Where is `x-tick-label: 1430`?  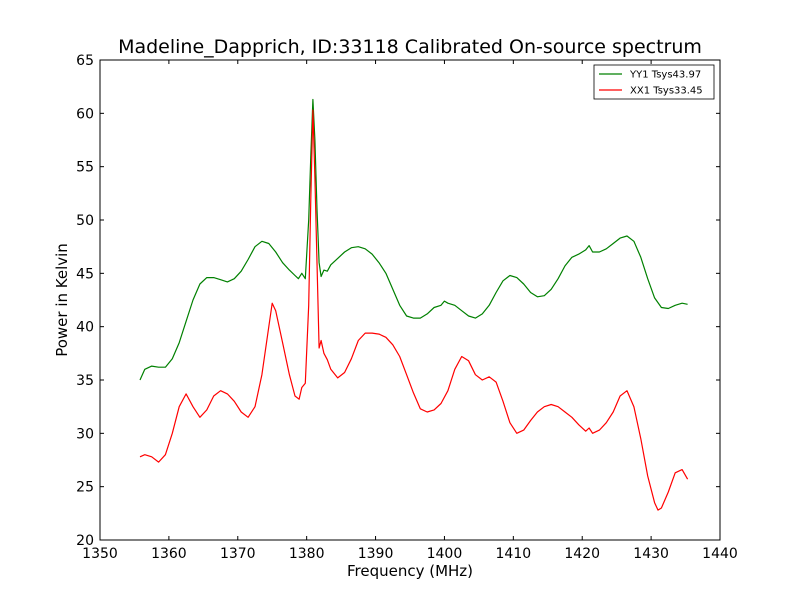
x-tick-label: 1430 is located at coordinates (651, 554).